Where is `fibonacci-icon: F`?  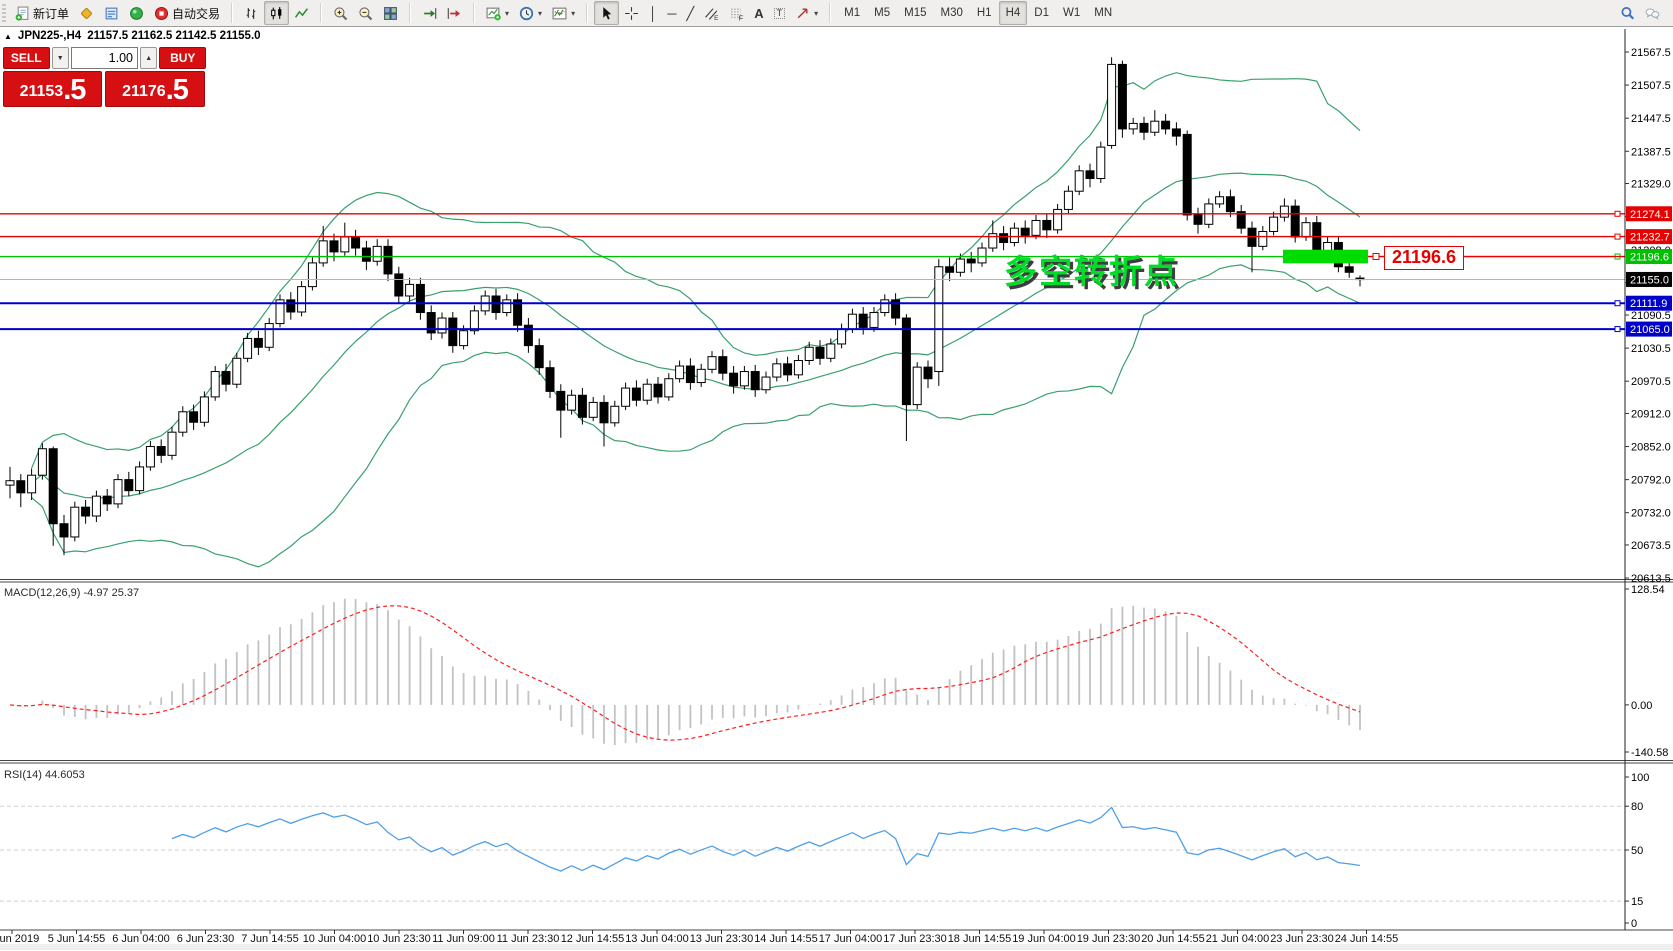
fibonacci-icon: F is located at coordinates (736, 13).